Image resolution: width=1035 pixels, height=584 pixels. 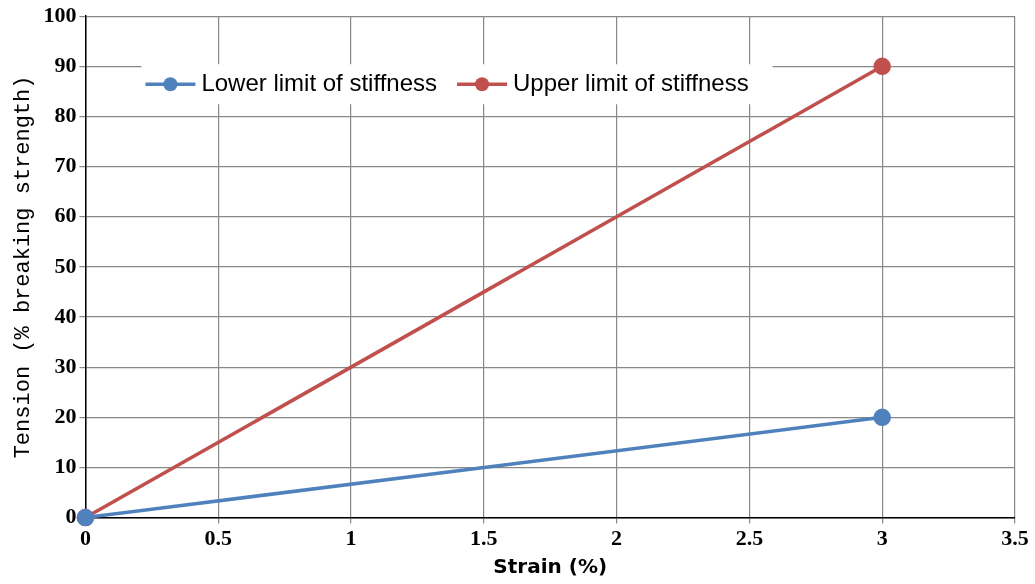 What do you see at coordinates (319, 82) in the screenshot?
I see `legend-label: Lower limit of stiffness` at bounding box center [319, 82].